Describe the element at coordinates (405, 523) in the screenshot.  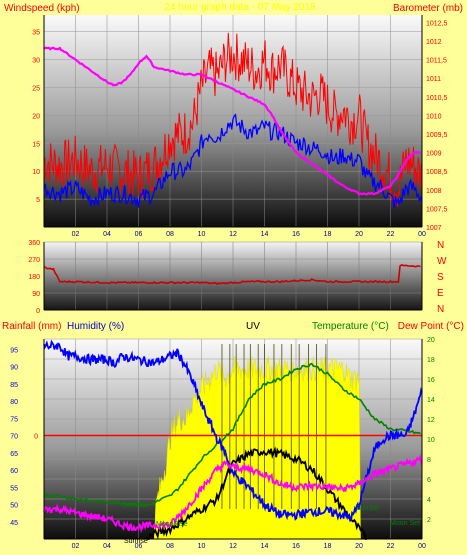
I see `moonset-annotation: Moon Set` at that location.